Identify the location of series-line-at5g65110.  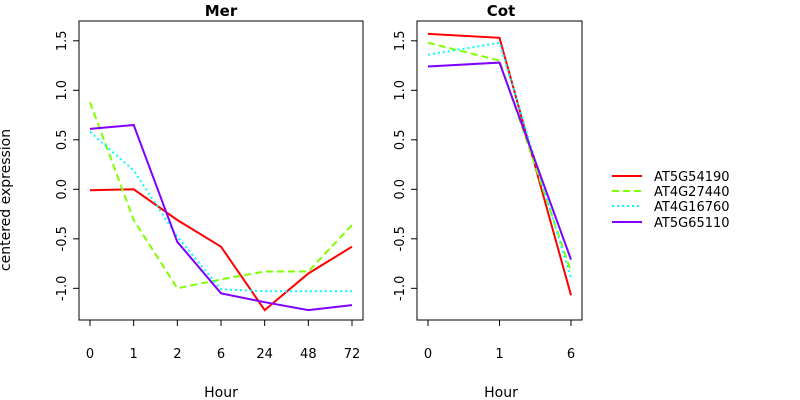
(499, 160).